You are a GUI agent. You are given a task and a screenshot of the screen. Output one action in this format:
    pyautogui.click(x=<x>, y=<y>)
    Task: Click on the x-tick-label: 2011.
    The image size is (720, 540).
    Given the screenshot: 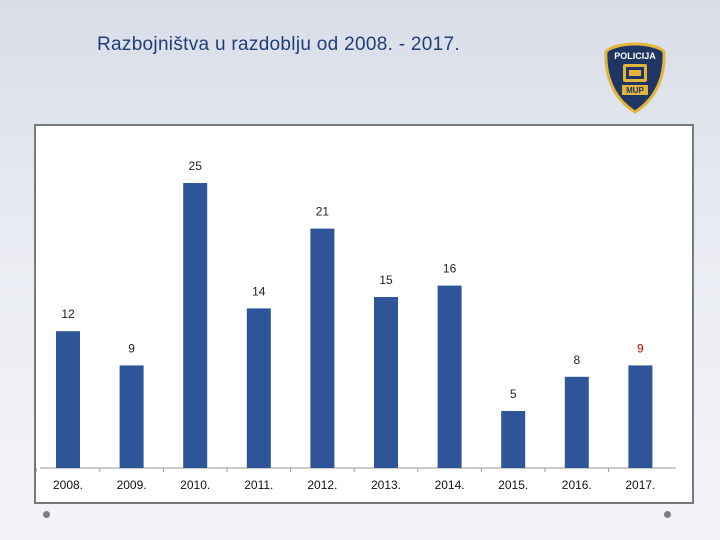 What is the action you would take?
    pyautogui.click(x=258, y=485)
    